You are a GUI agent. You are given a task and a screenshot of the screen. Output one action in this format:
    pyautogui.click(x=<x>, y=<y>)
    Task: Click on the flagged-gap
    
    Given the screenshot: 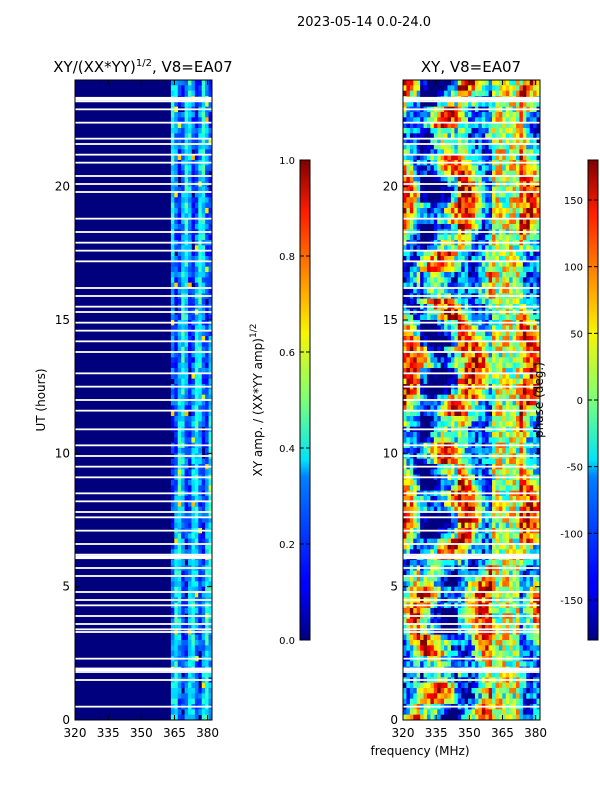 What is the action you would take?
    pyautogui.click(x=143, y=680)
    